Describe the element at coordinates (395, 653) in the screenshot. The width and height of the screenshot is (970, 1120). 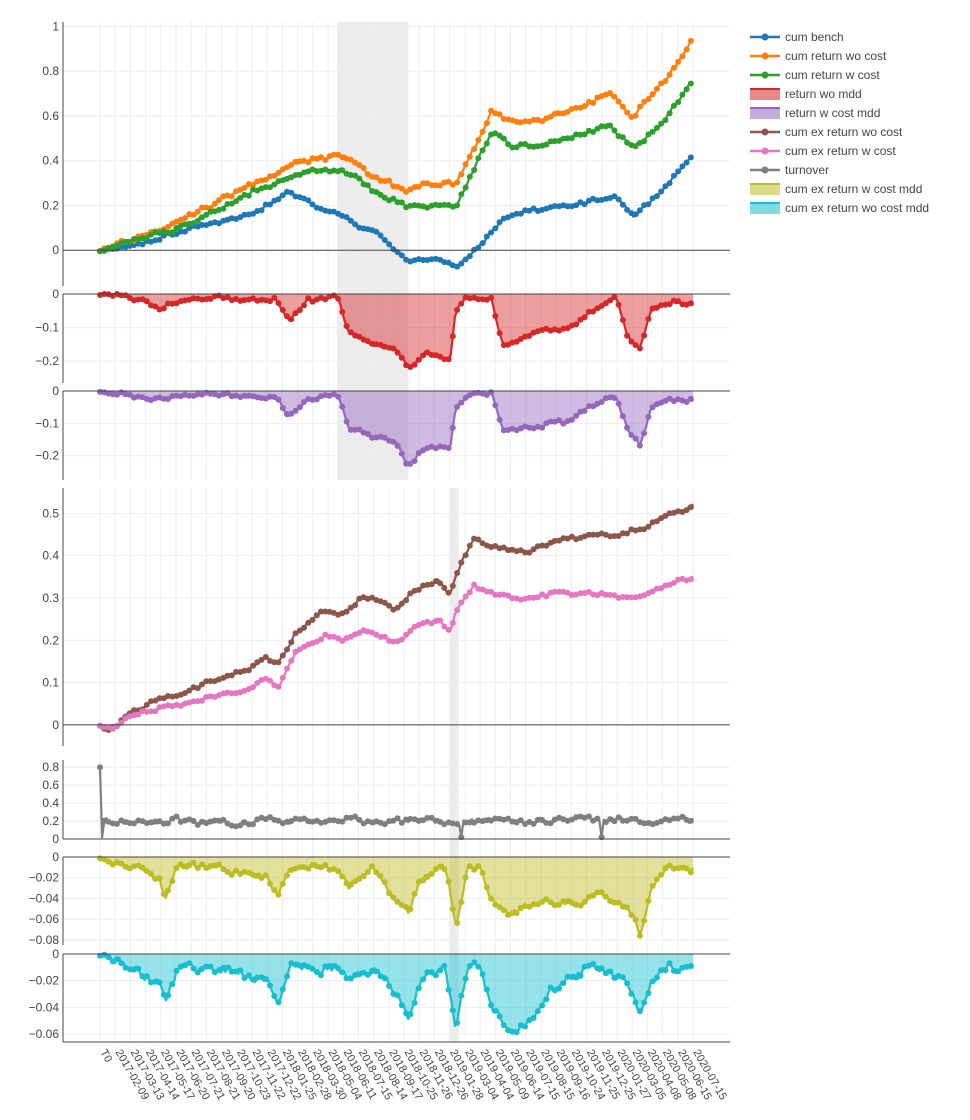
I see `series-markers-cum-ex-return-w-cost` at that location.